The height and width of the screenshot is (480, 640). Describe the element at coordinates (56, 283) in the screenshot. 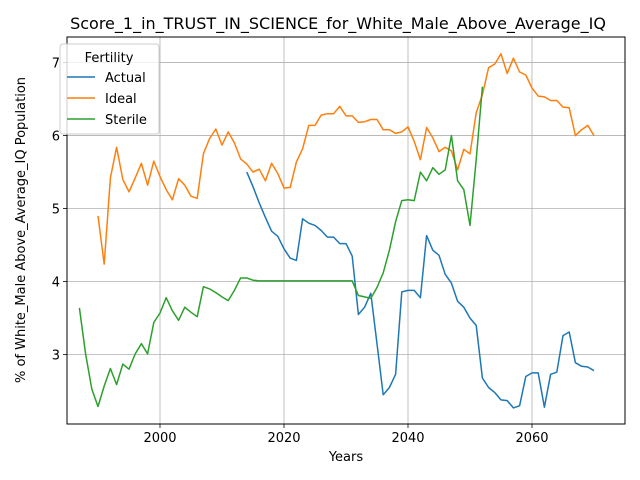

I see `y-tick-label: 4` at that location.